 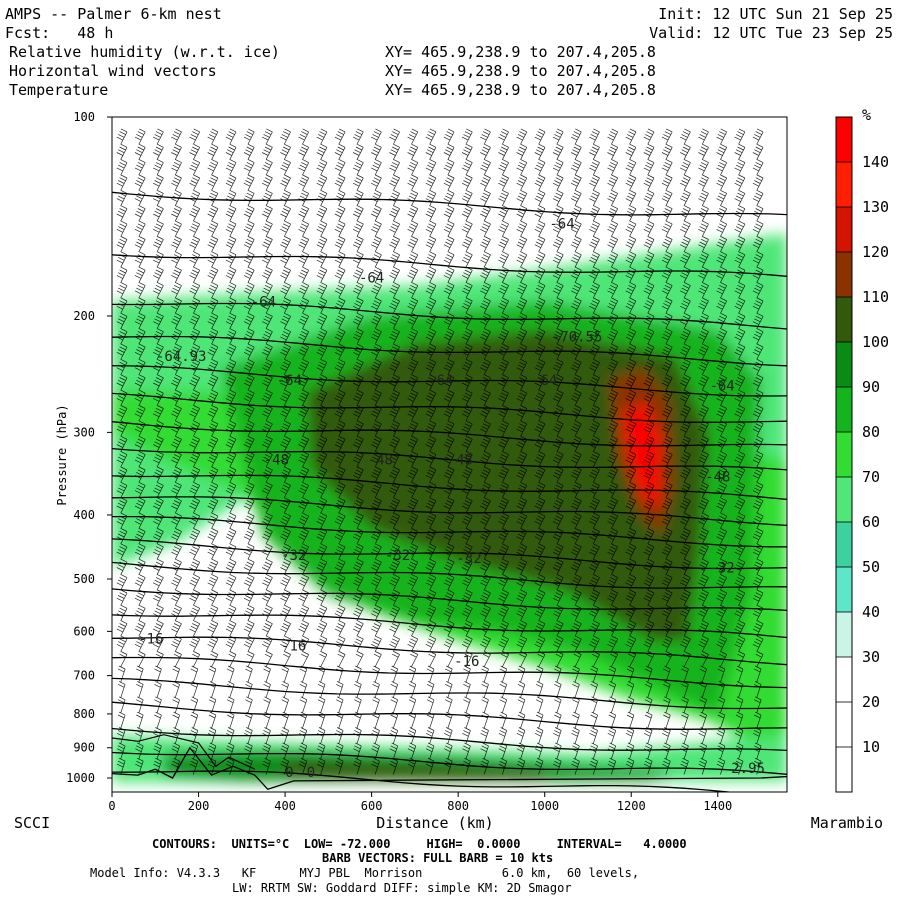 I want to click on colorbar-tick-label: 90, so click(x=871, y=387).